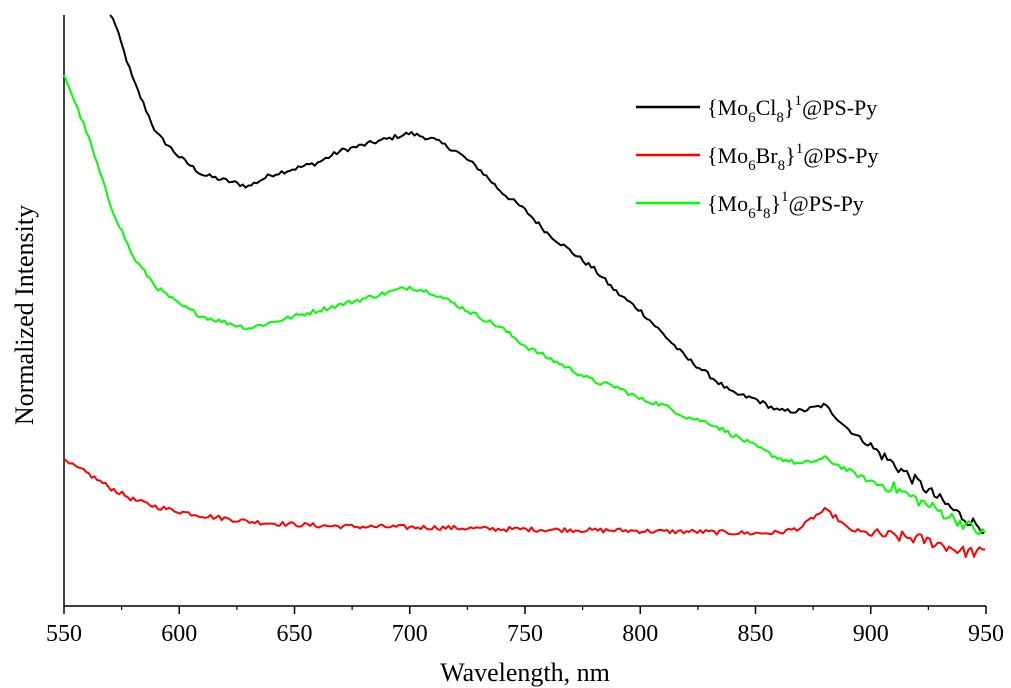 The height and width of the screenshot is (688, 1011). Describe the element at coordinates (64, 634) in the screenshot. I see `x-tick-label: 550` at that location.